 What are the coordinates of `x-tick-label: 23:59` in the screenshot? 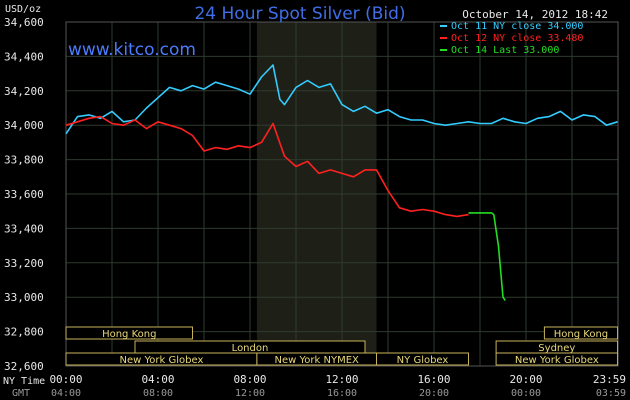 It's located at (609, 379).